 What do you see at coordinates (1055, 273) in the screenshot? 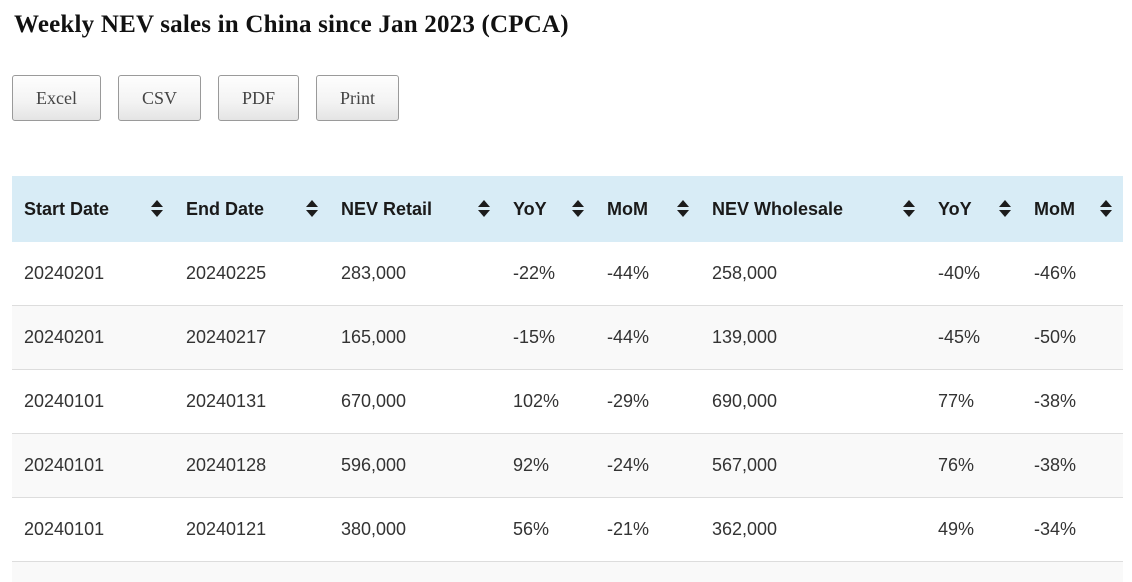
I see `cell-mom-wholesale: -46%` at bounding box center [1055, 273].